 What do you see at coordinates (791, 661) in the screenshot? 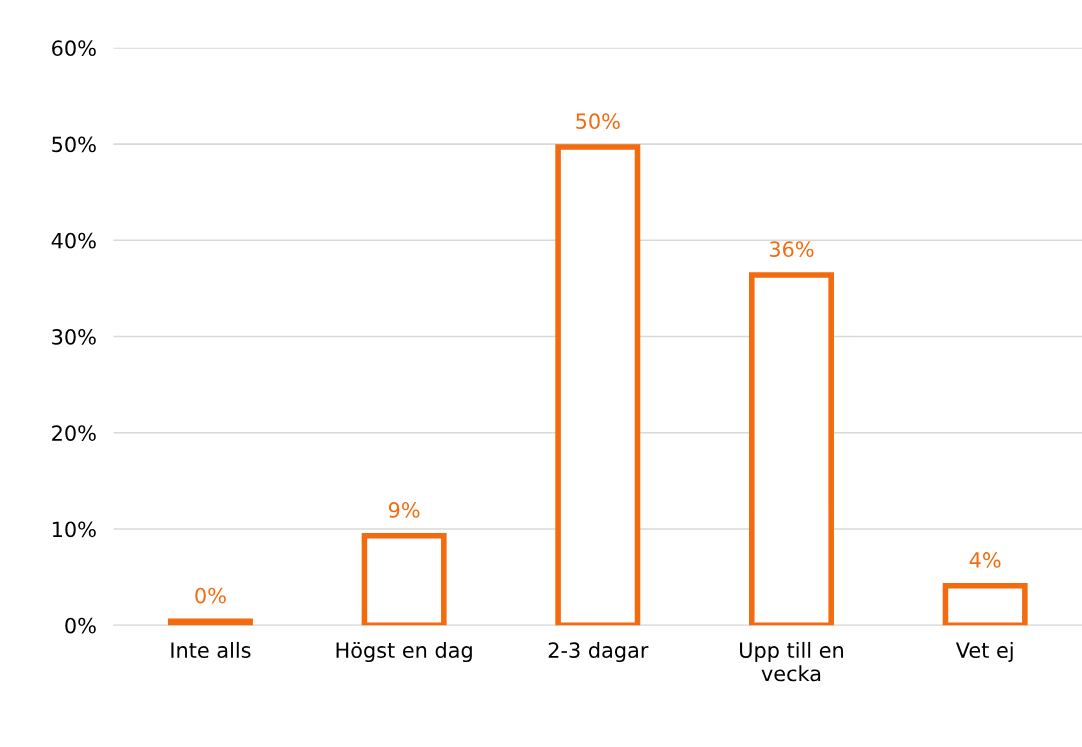
I see `x-tick-label: Upp till en vecka` at bounding box center [791, 661].